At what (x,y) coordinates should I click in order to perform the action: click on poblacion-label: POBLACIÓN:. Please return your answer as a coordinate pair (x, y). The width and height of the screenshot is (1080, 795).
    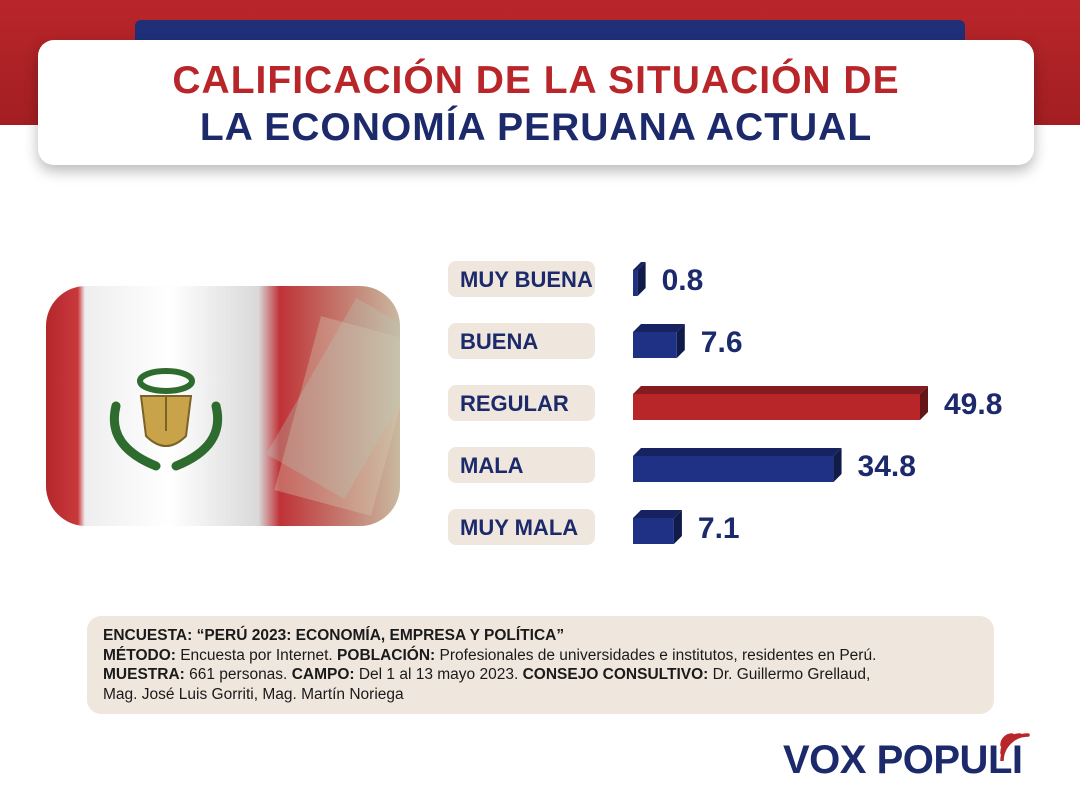
    Looking at the image, I should click on (386, 655).